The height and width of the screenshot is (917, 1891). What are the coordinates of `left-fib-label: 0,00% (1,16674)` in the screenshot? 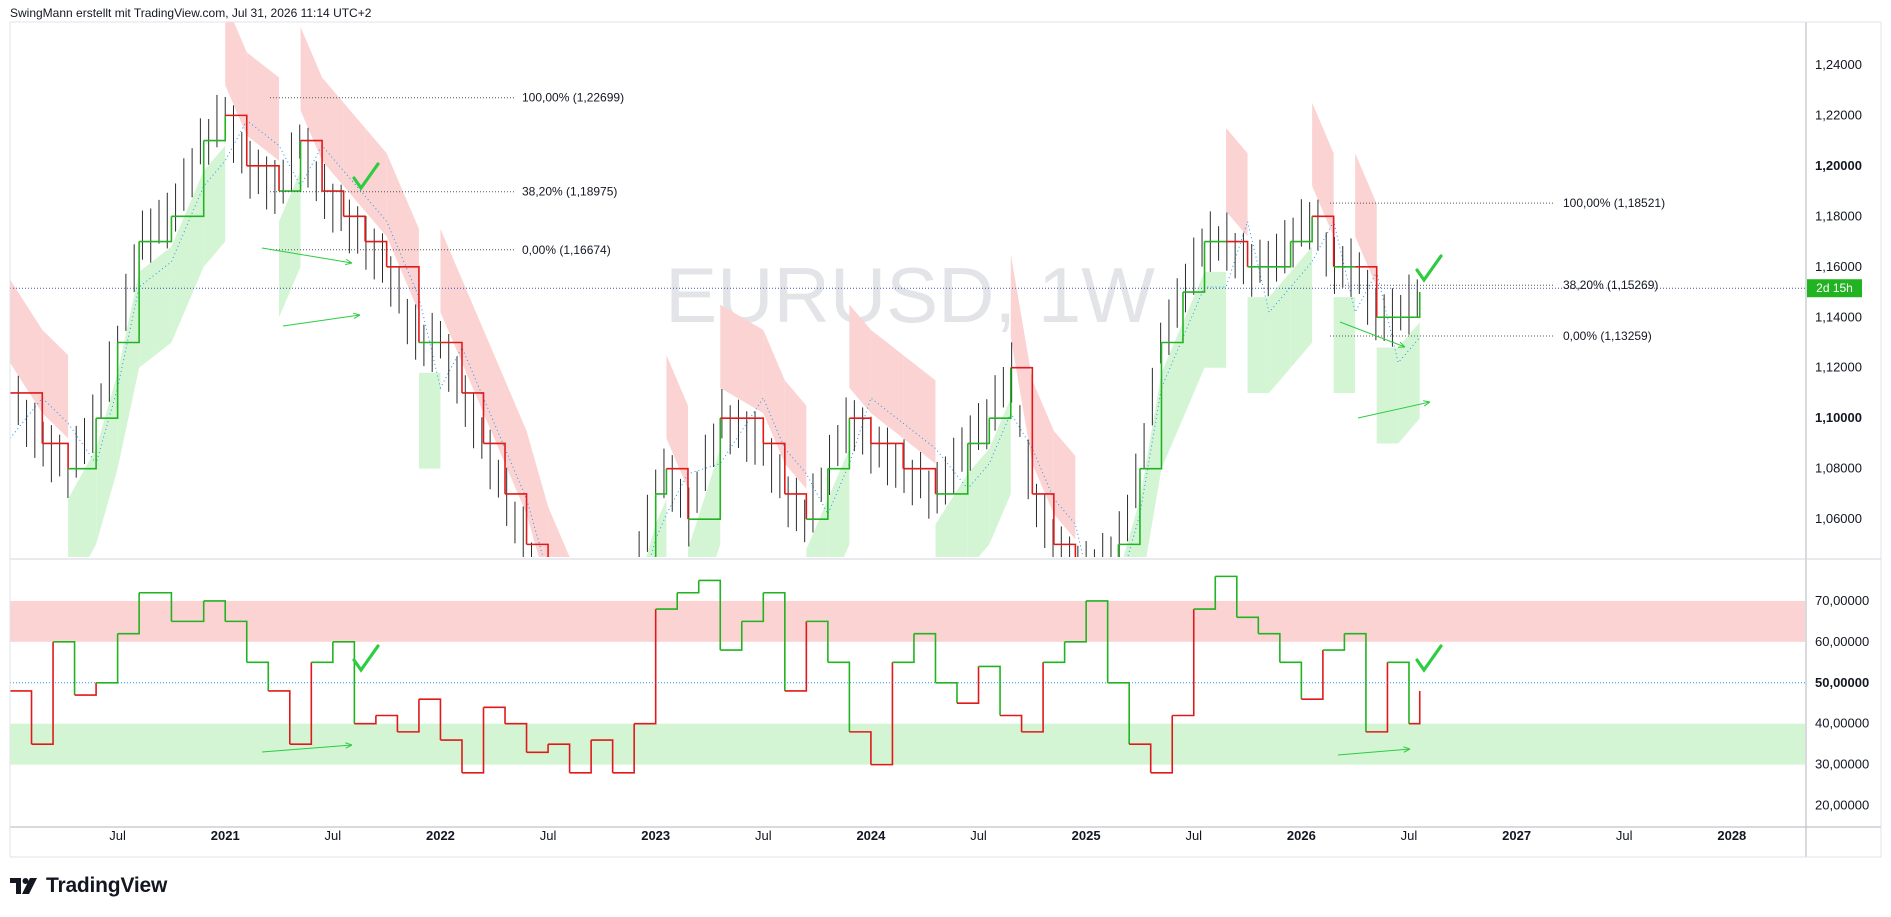 It's located at (566, 250).